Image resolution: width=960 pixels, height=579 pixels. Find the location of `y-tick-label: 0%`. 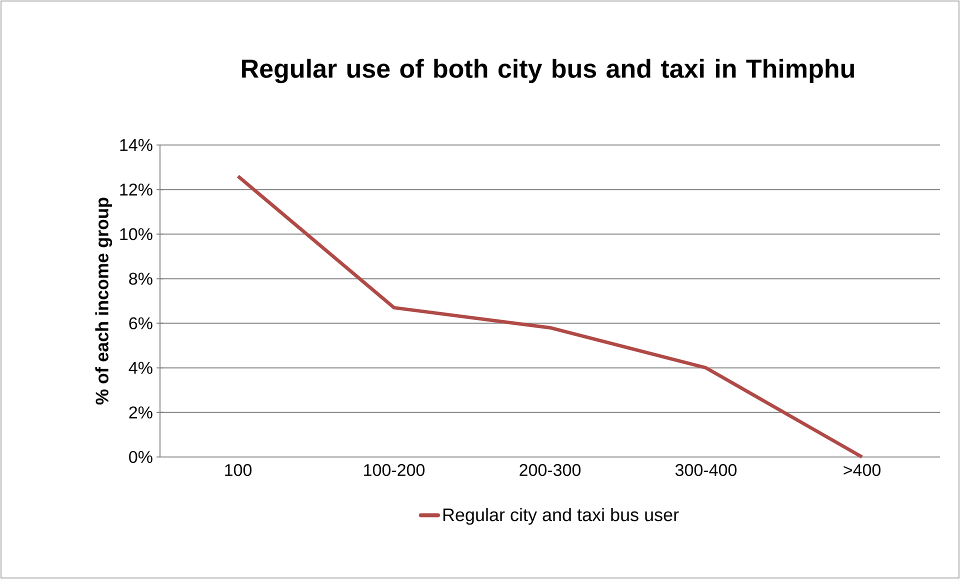

y-tick-label: 0% is located at coordinates (140, 457).